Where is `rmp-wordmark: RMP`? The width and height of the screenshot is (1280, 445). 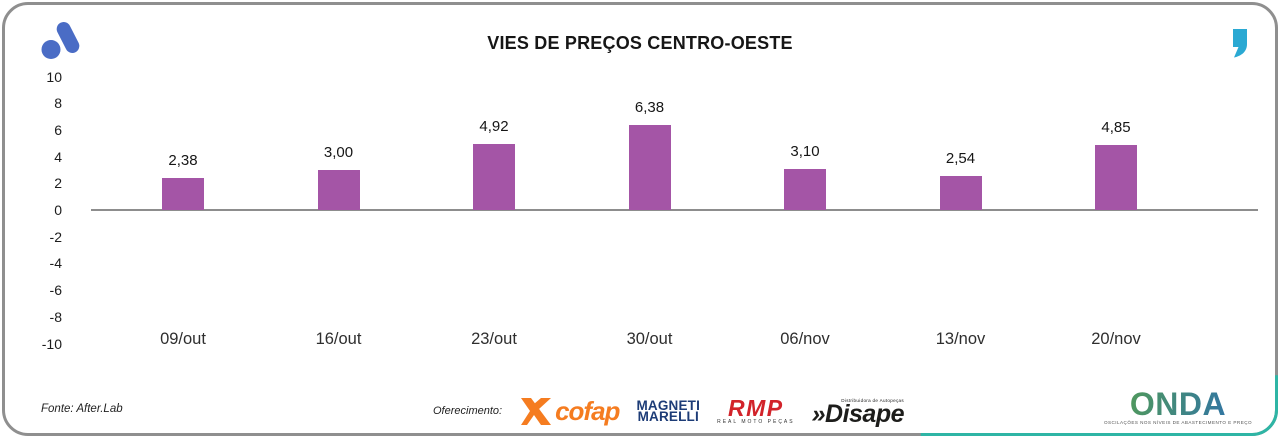 rmp-wordmark: RMP is located at coordinates (756, 407).